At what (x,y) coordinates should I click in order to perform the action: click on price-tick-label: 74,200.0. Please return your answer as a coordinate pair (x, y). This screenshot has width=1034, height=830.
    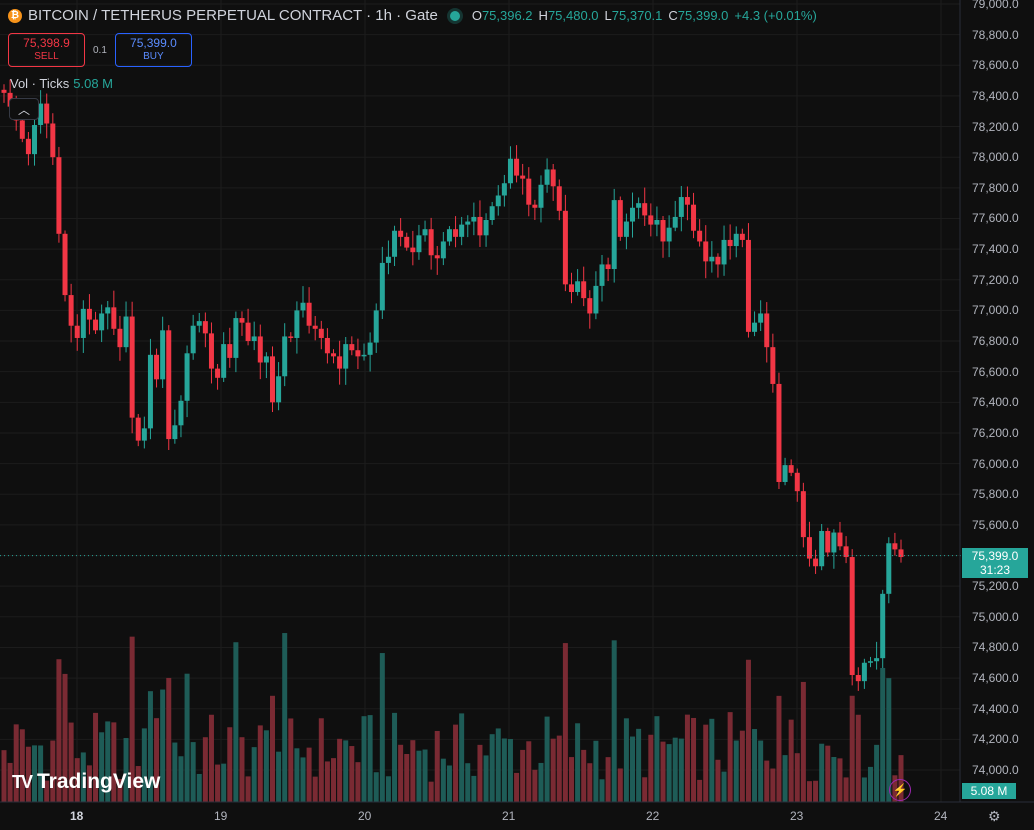
    Looking at the image, I should click on (995, 739).